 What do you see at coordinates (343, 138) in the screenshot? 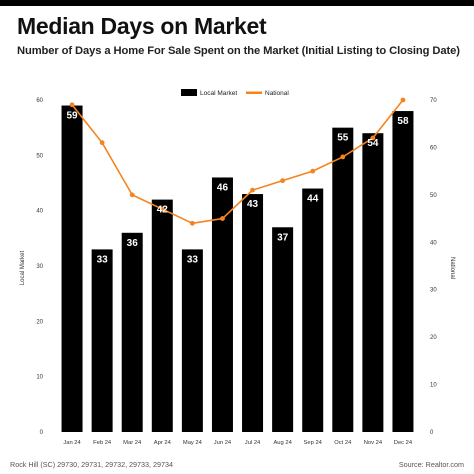
I see `bar-value-label: 55` at bounding box center [343, 138].